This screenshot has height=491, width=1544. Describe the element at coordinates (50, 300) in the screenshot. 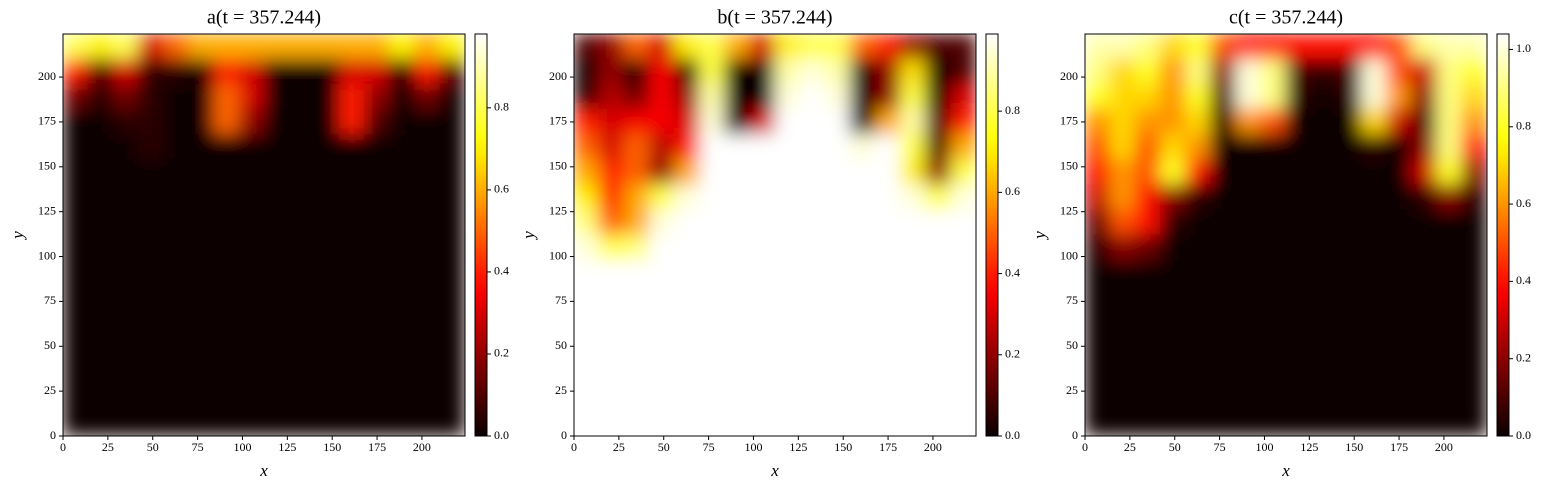

I see `y-tick-label: 75` at that location.